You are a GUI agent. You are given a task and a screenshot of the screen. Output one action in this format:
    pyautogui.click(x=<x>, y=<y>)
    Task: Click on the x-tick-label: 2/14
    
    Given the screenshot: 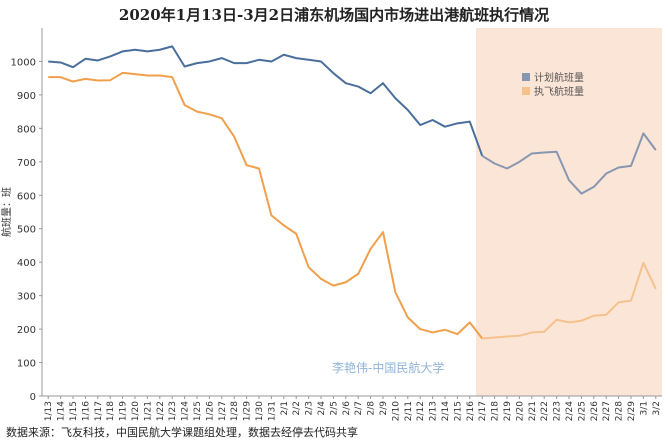 What is the action you would take?
    pyautogui.click(x=446, y=411)
    